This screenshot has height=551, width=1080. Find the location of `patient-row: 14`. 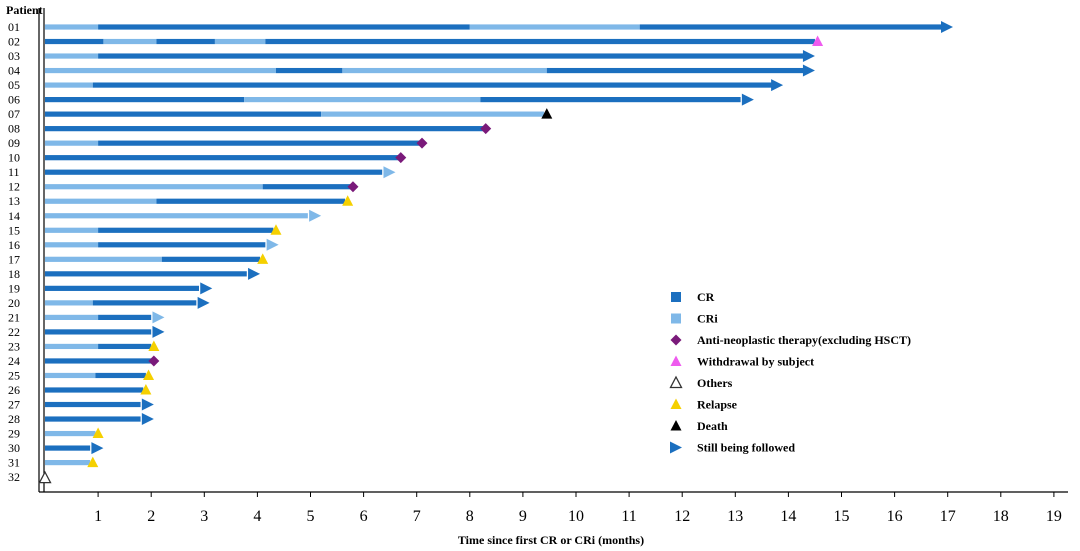

patient-row: 14 is located at coordinates (165, 216).